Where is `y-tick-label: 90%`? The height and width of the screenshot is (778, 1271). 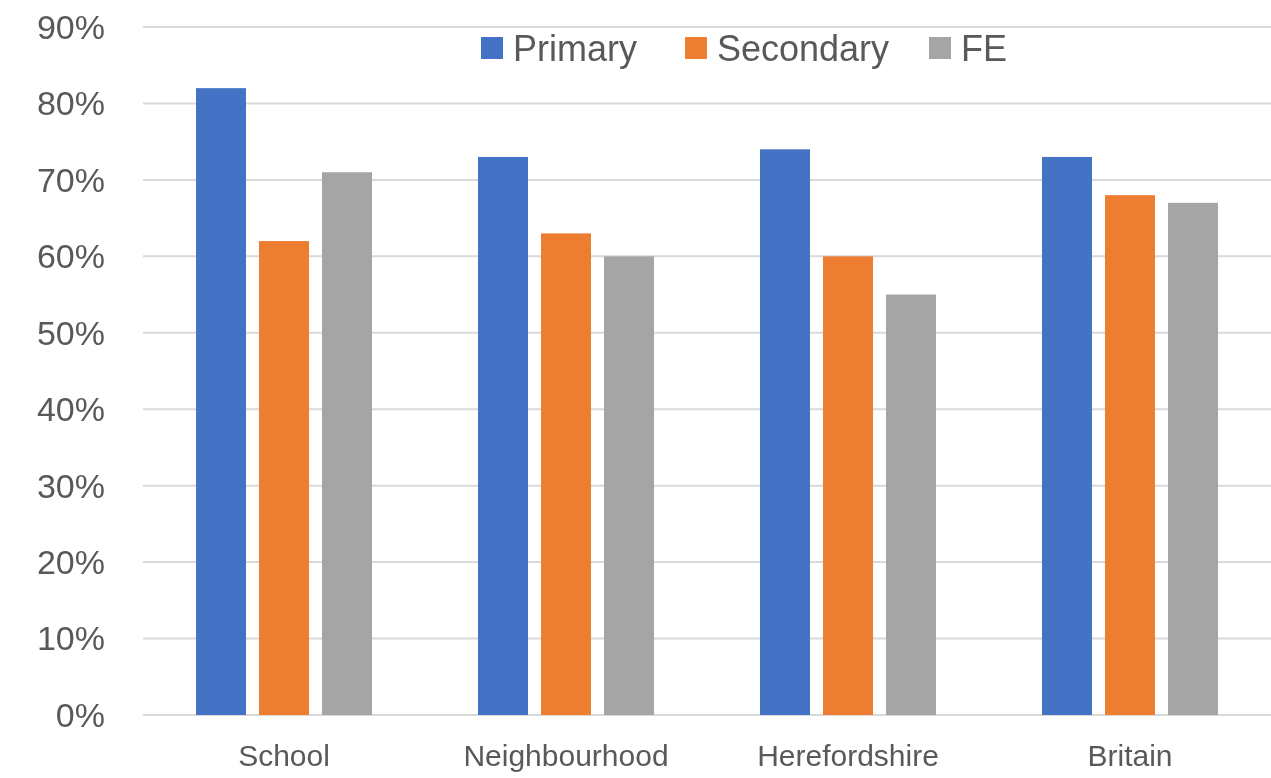
y-tick-label: 90% is located at coordinates (70, 26).